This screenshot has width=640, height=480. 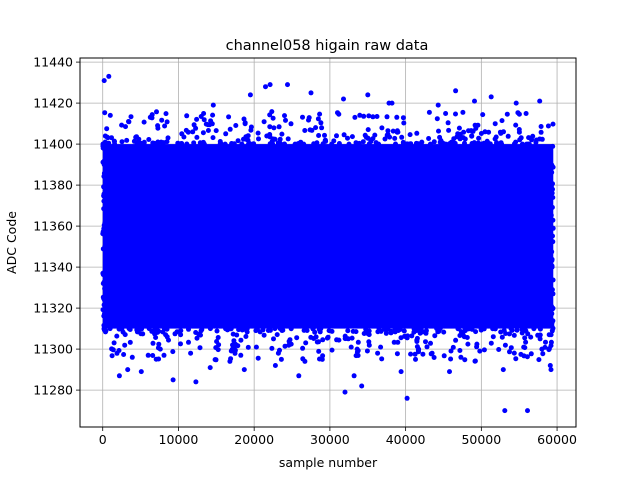 What do you see at coordinates (481, 439) in the screenshot?
I see `x-tick-label: 50000` at bounding box center [481, 439].